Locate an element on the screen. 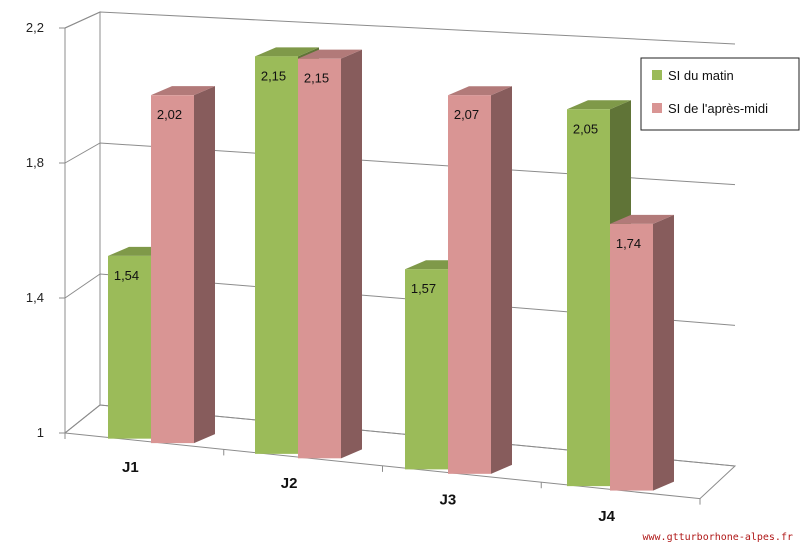  bar-J2-apres-midi: 2,15 is located at coordinates (330, 254).